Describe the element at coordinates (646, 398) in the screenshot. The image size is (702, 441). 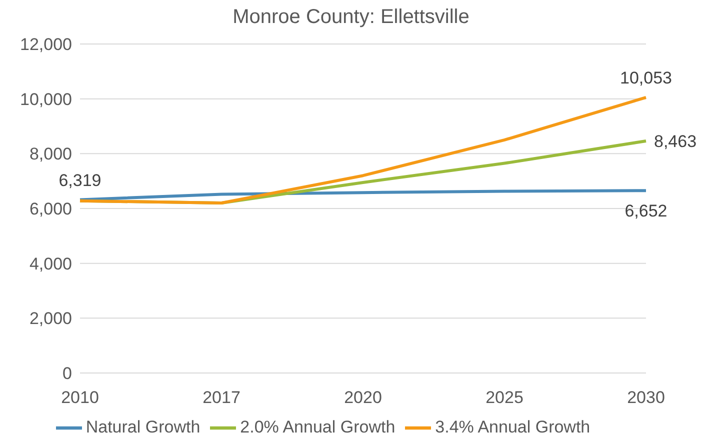
I see `x-tick-label: 2030` at that location.